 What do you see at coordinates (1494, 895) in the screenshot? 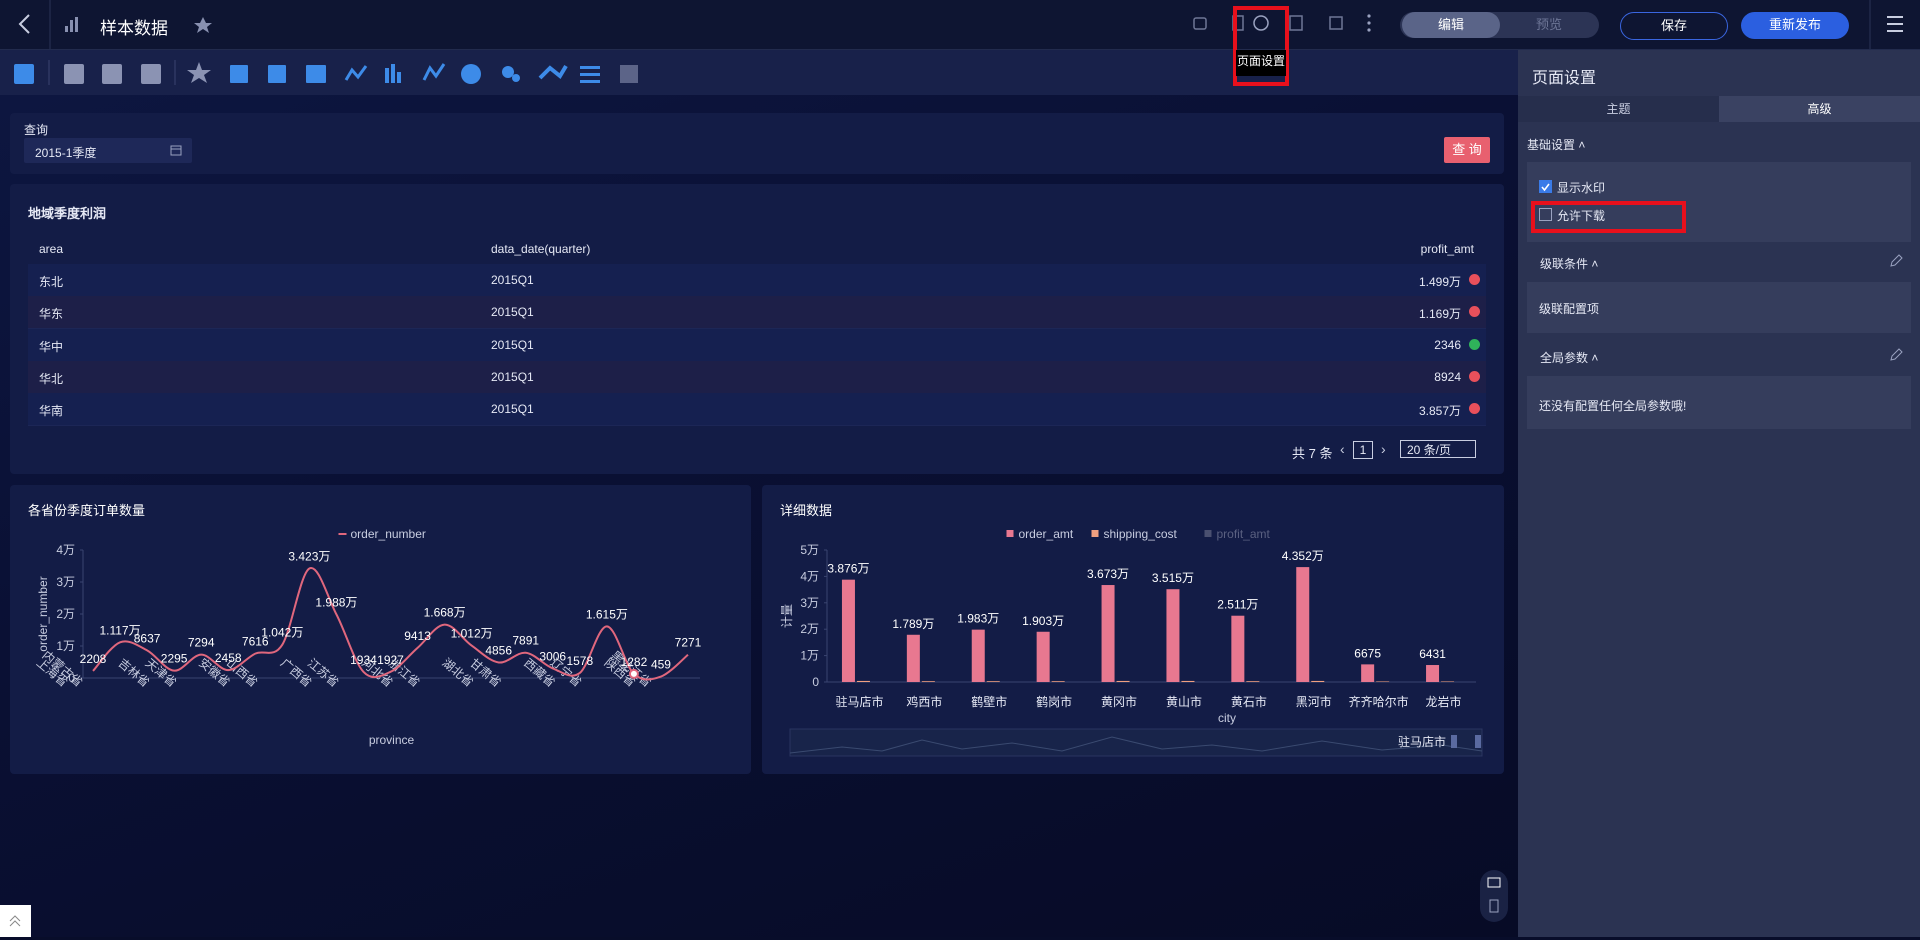
I see `device-icons` at bounding box center [1494, 895].